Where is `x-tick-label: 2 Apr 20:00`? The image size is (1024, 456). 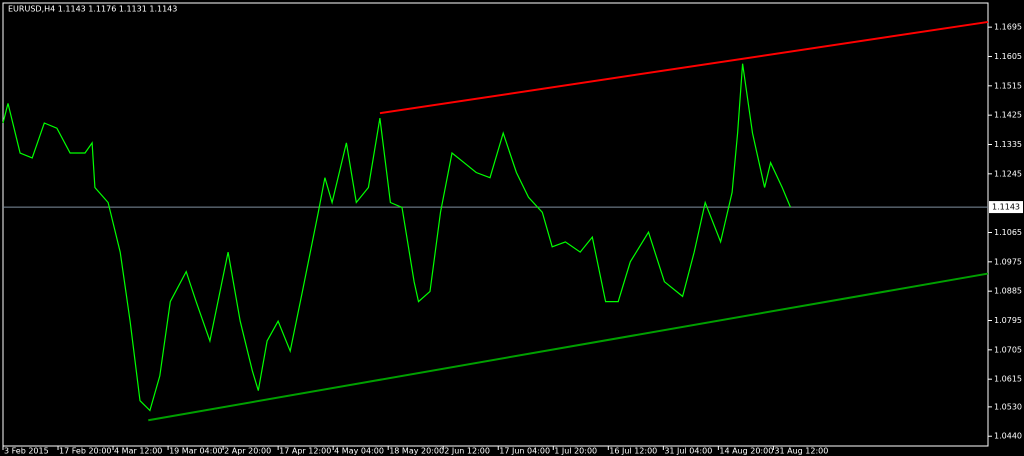
x-tick-label: 2 Apr 20:00 is located at coordinates (247, 451).